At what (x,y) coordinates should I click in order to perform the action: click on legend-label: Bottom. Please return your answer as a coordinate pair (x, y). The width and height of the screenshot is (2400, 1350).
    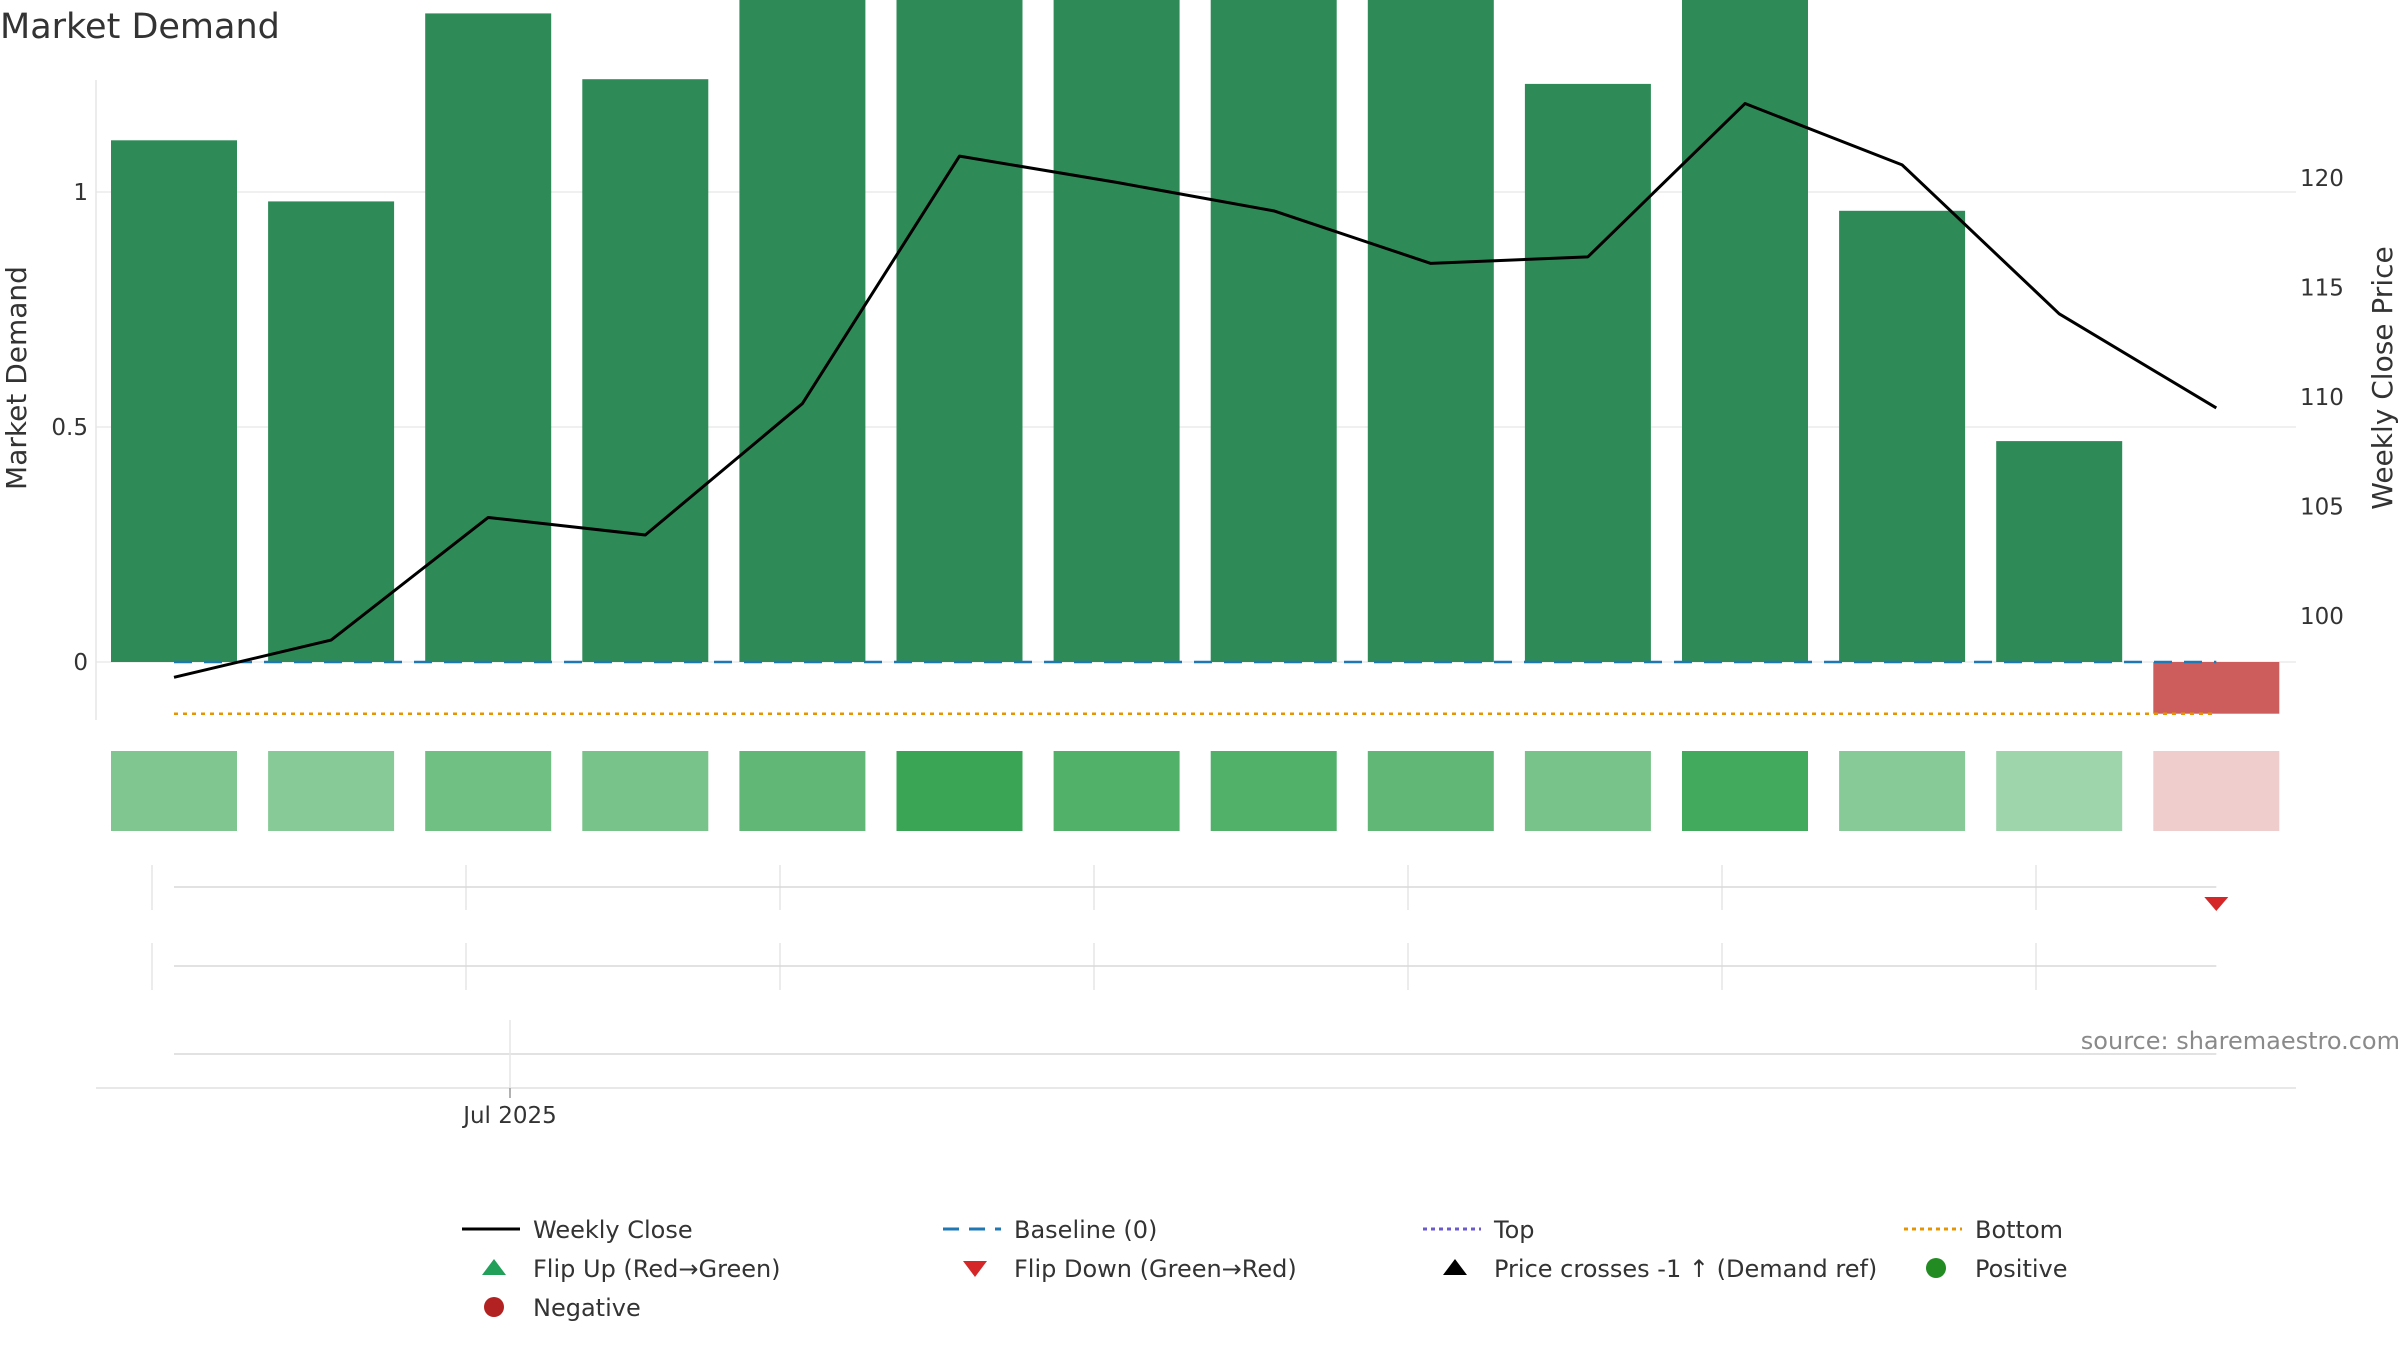
    Looking at the image, I should click on (2019, 1230).